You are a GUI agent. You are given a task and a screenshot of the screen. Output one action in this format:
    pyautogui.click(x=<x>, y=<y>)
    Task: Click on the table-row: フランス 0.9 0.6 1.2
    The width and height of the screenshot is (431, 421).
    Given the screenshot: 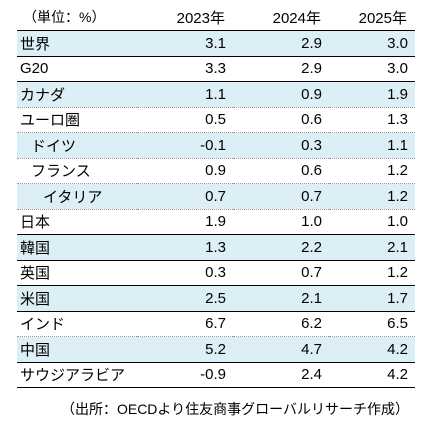 What is the action you would take?
    pyautogui.click(x=216, y=171)
    